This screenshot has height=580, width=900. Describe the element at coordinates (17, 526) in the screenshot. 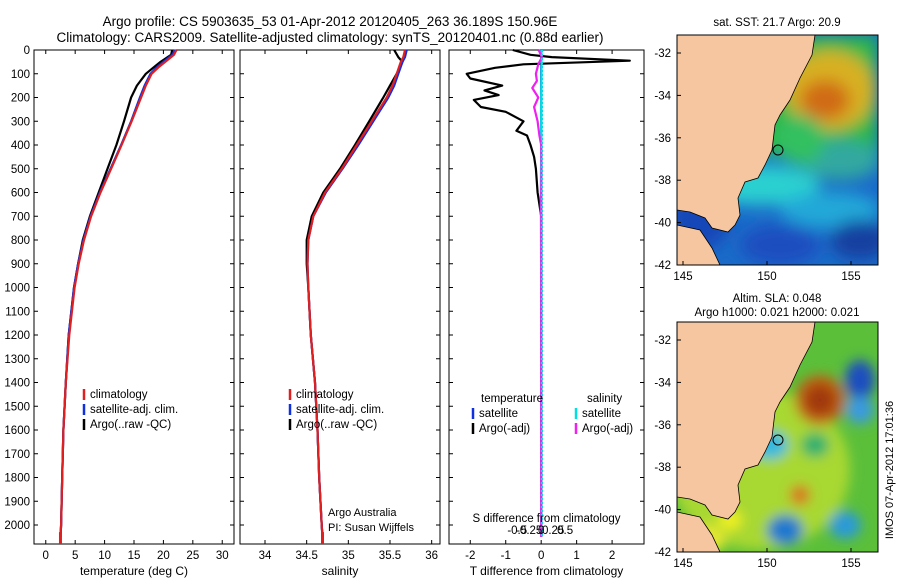

I see `y-tick-label: 2000` at that location.